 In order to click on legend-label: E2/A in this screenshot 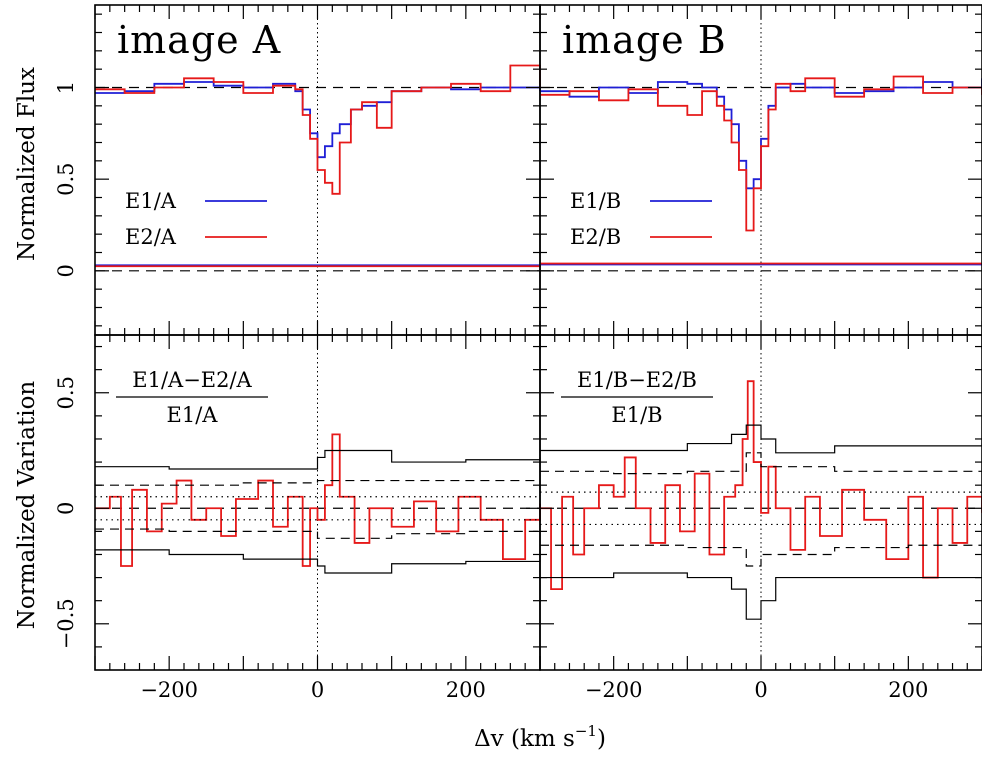, I will do `click(151, 237)`.